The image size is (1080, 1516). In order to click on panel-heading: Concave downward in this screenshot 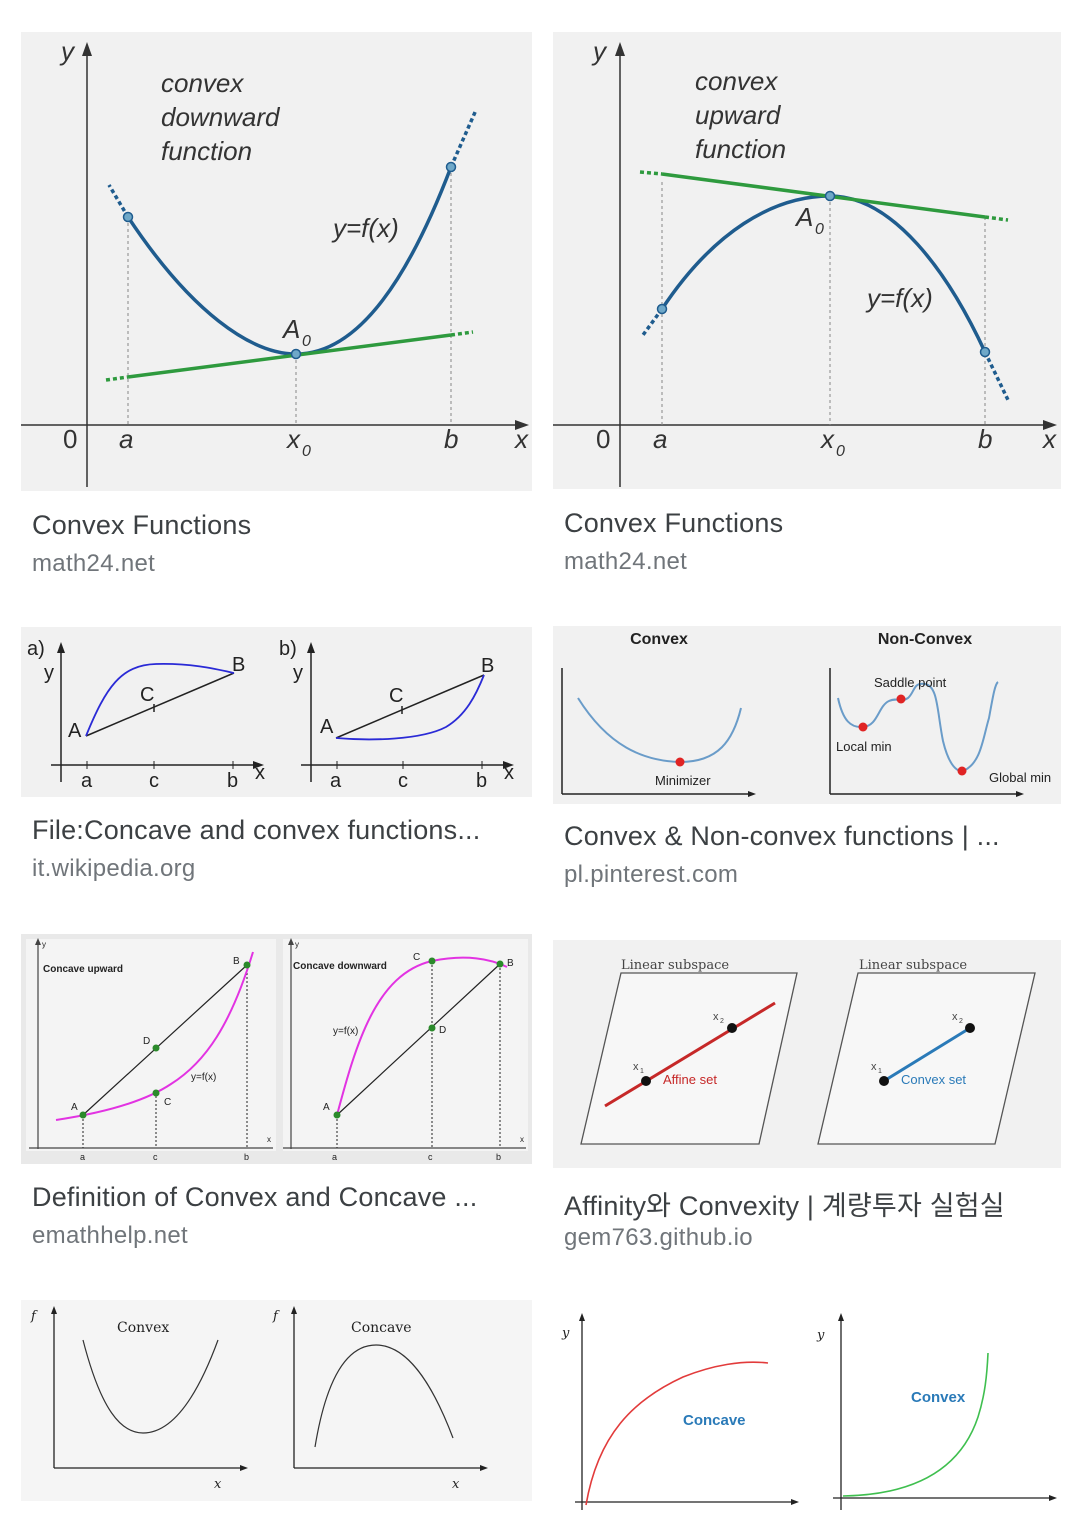, I will do `click(340, 966)`.